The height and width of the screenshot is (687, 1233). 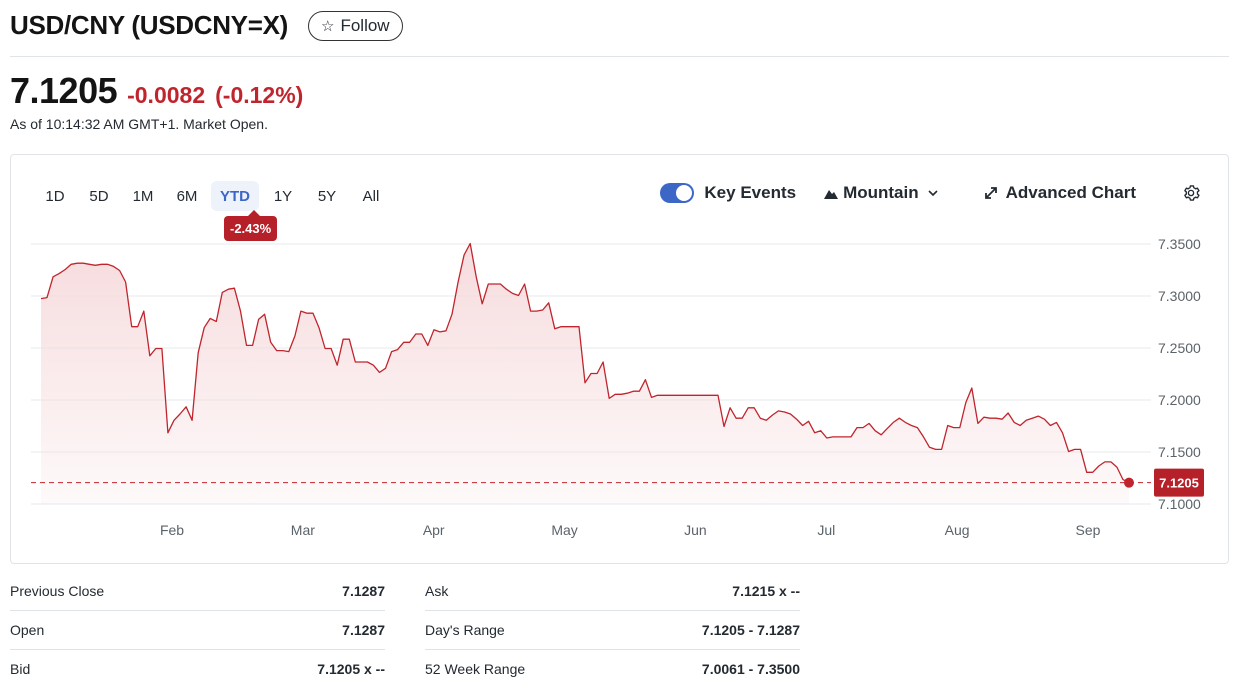 What do you see at coordinates (1129, 482) in the screenshot?
I see `last-price-dot` at bounding box center [1129, 482].